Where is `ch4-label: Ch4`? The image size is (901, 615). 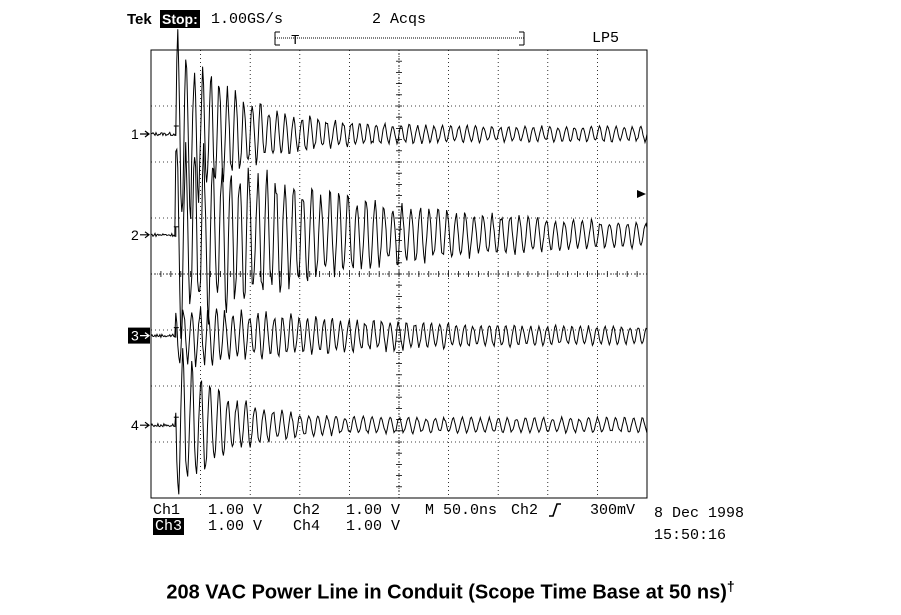
ch4-label: Ch4 is located at coordinates (307, 526).